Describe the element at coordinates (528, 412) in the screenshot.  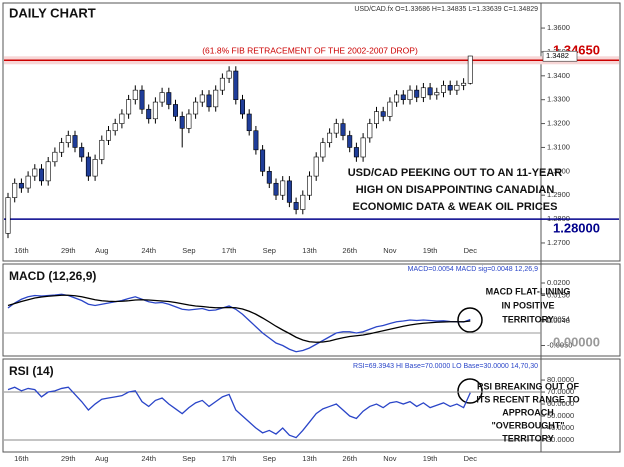
I see `annotation: APPROACH` at that location.